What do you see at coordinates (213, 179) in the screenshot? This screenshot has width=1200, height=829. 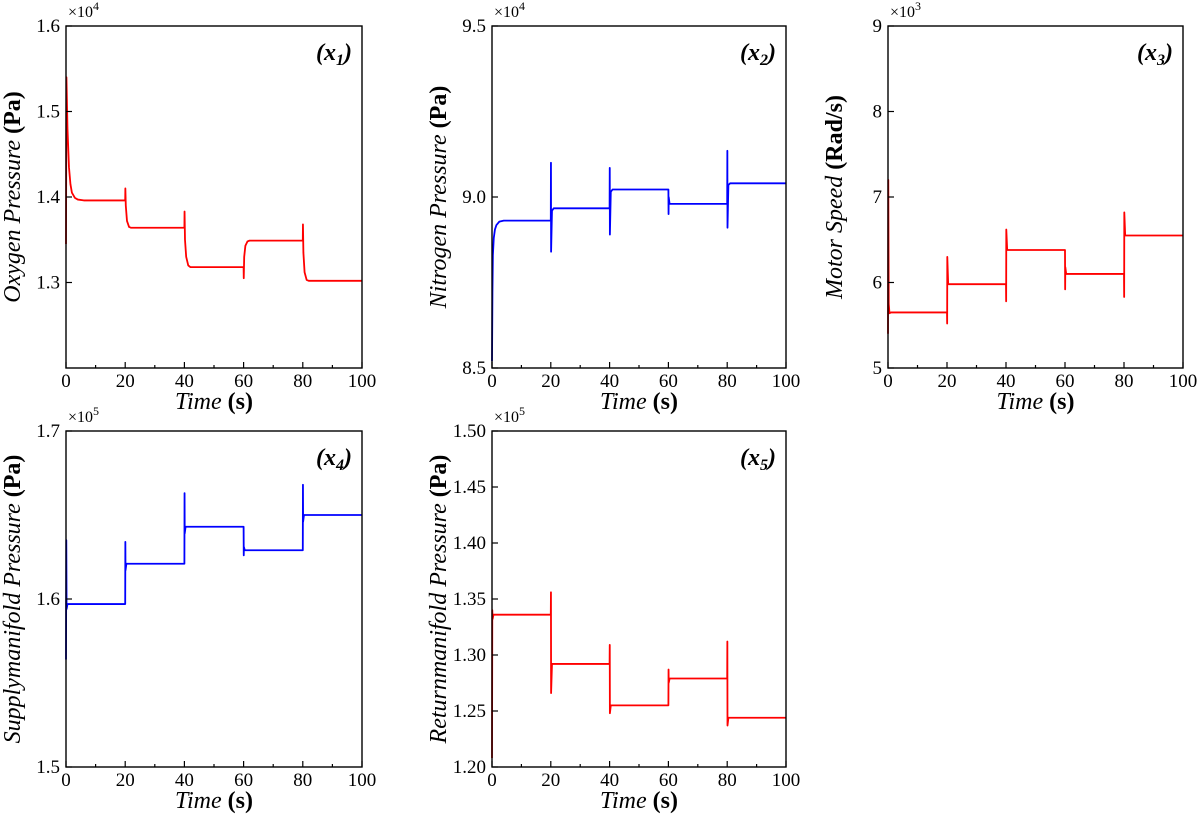 I see `series-line-x1` at bounding box center [213, 179].